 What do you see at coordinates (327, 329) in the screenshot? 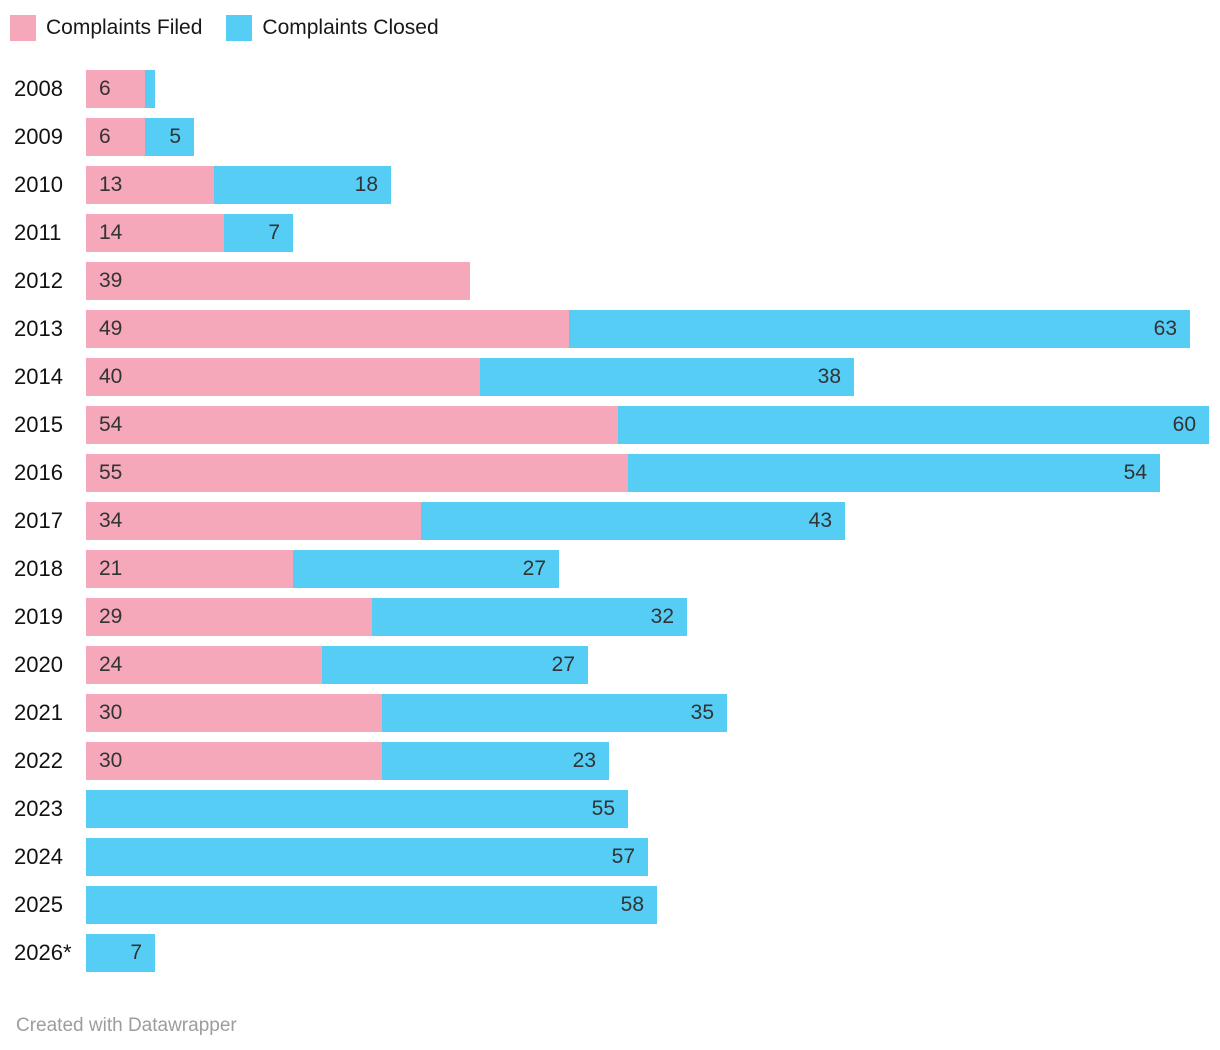
I see `filed-bar-segment: 49` at bounding box center [327, 329].